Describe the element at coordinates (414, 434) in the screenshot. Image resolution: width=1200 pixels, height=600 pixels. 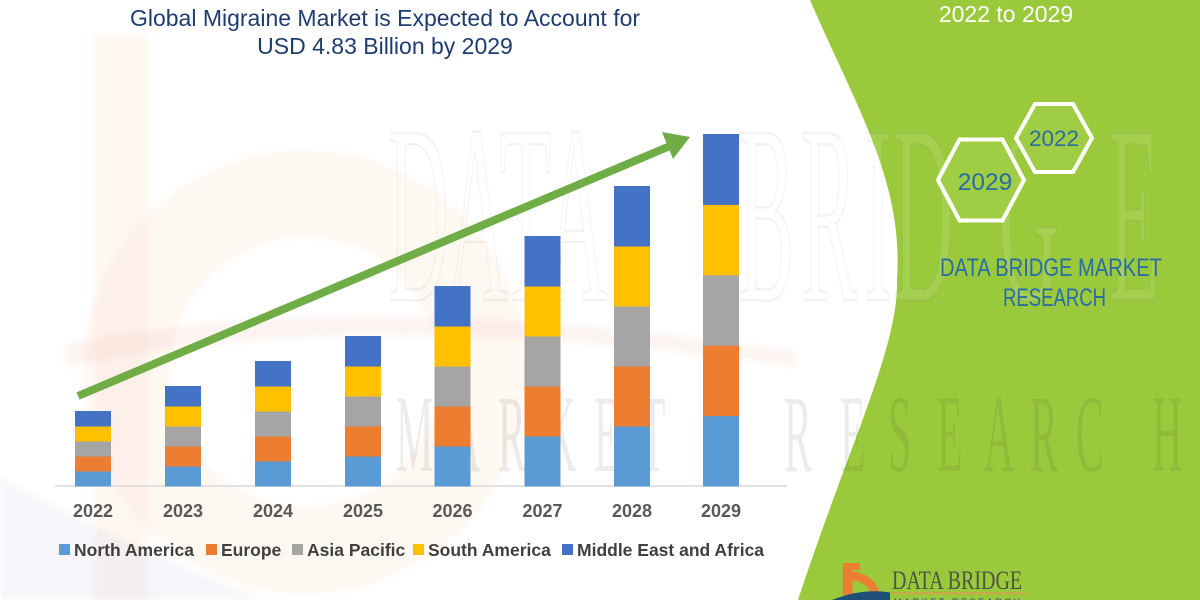
I see `svg-text: M` at that location.